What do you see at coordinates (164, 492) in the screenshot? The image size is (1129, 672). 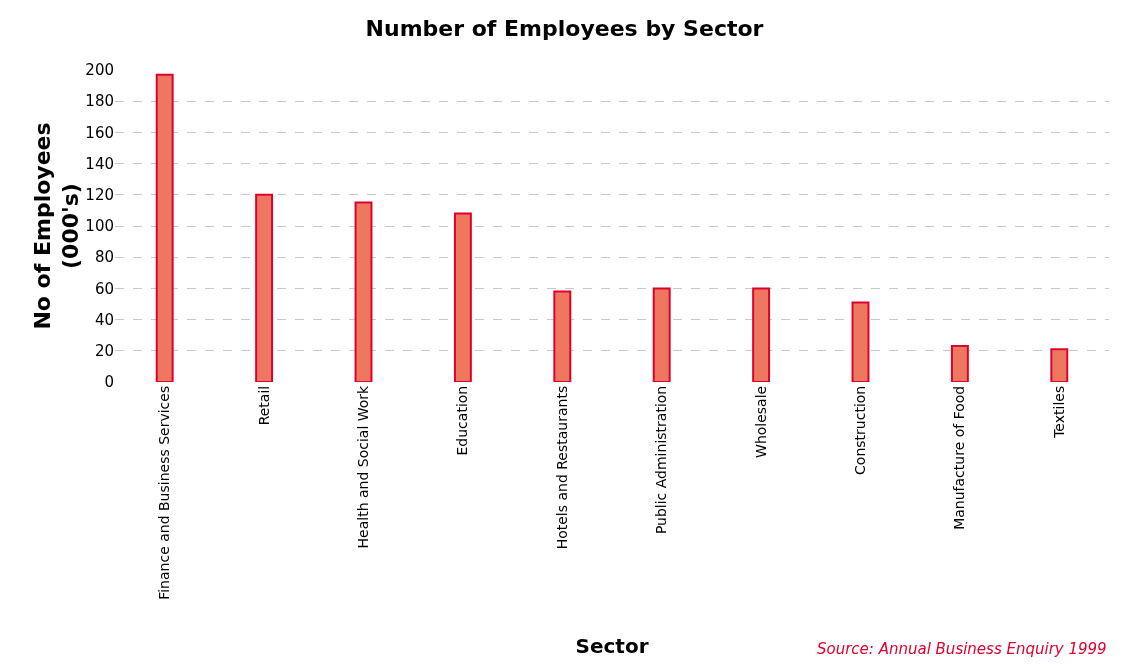 I see `x-tick-label: Finance and Business Services` at bounding box center [164, 492].